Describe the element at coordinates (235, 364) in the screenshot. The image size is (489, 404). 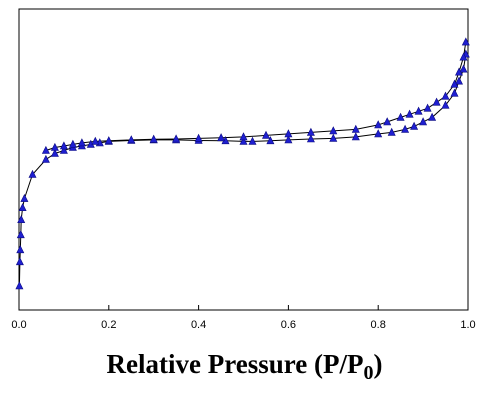
I see `x-axis-title-main: Relative Pressure (P/P` at that location.